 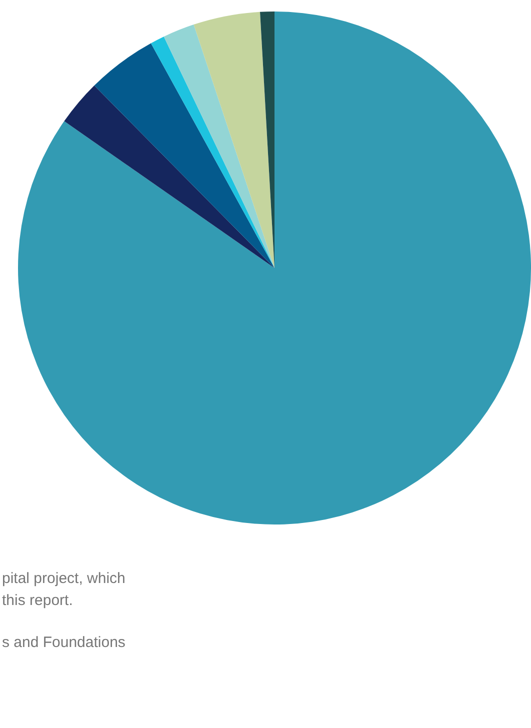 What do you see at coordinates (64, 642) in the screenshot?
I see `text: s and Foundations` at bounding box center [64, 642].